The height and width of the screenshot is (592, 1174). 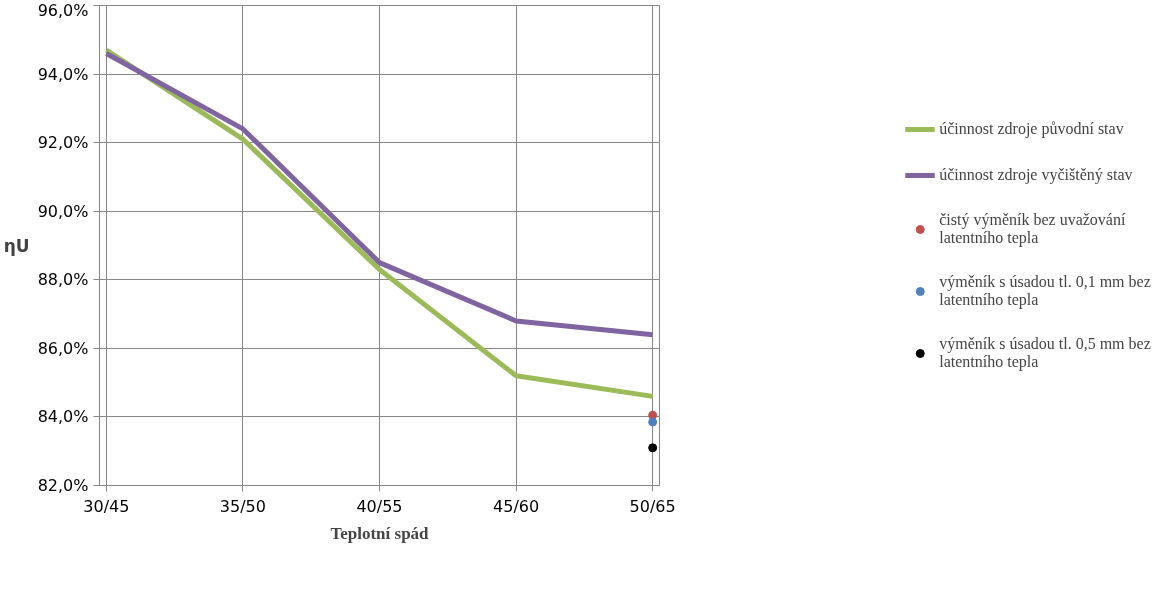 What do you see at coordinates (63, 417) in the screenshot?
I see `y-tick-label: 84,0%` at bounding box center [63, 417].